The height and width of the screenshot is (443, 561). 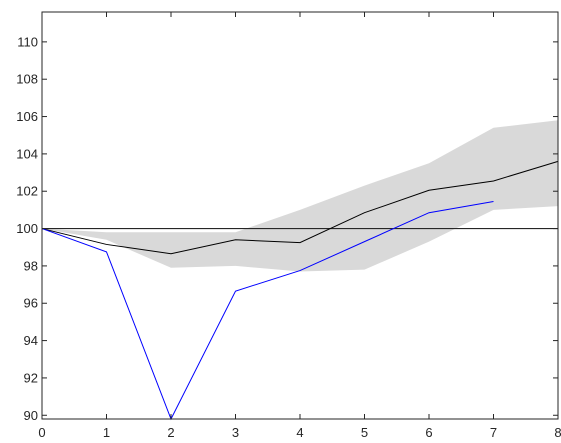 I want to click on y-tick-label: 92, so click(x=31, y=377).